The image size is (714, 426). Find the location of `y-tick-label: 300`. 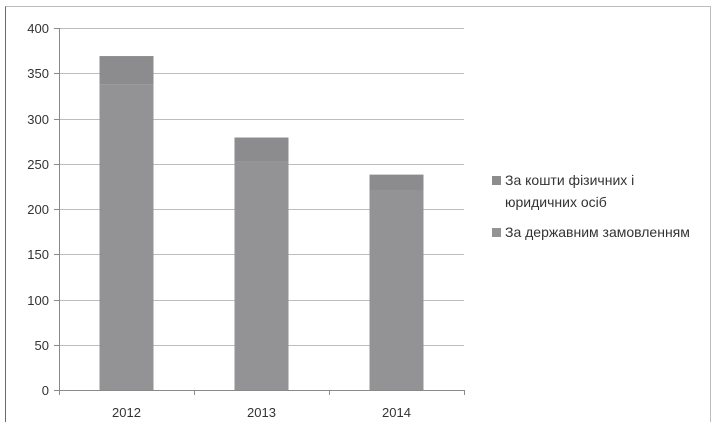

y-tick-label: 300 is located at coordinates (38, 119).